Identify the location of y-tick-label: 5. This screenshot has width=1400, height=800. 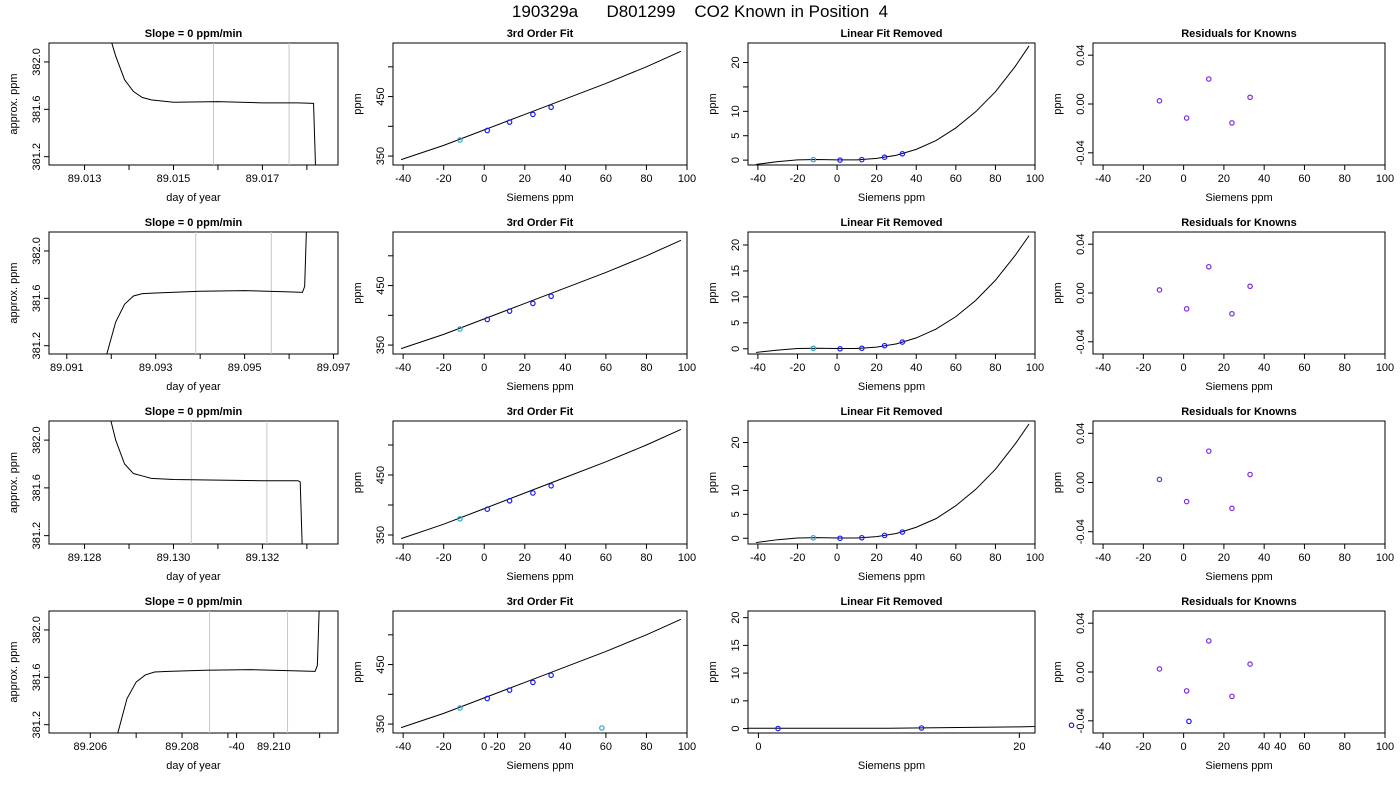
(736, 514).